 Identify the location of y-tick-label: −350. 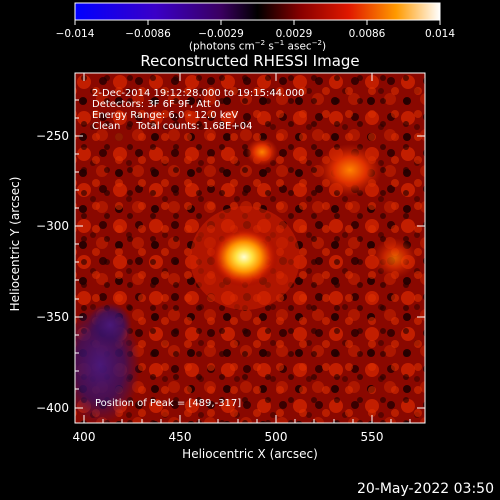
(52, 317).